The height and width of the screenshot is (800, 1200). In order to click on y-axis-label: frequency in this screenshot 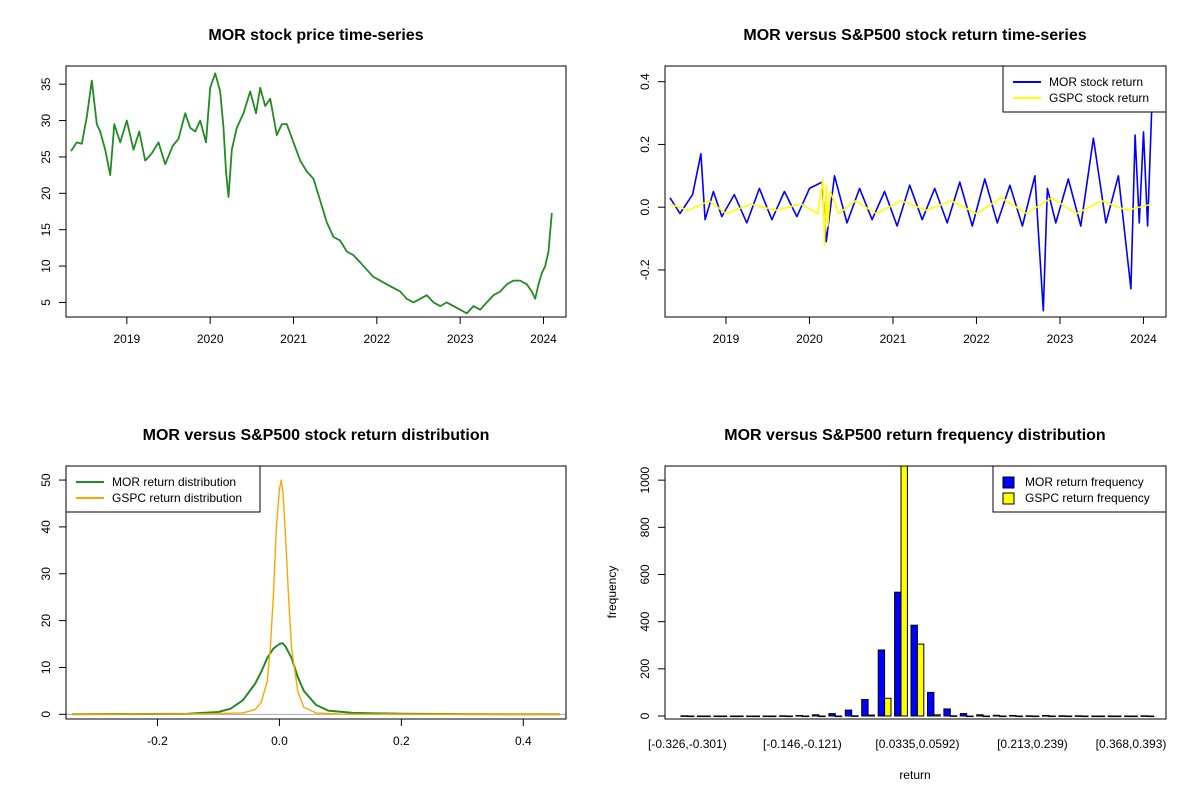, I will do `click(612, 592)`.